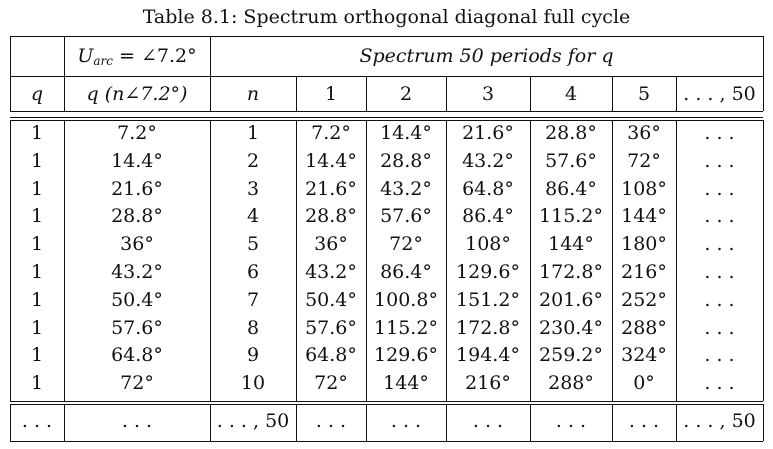 Image resolution: width=773 pixels, height=449 pixels. What do you see at coordinates (64, 56) in the screenshot?
I see `vrule-c1-top` at bounding box center [64, 56].